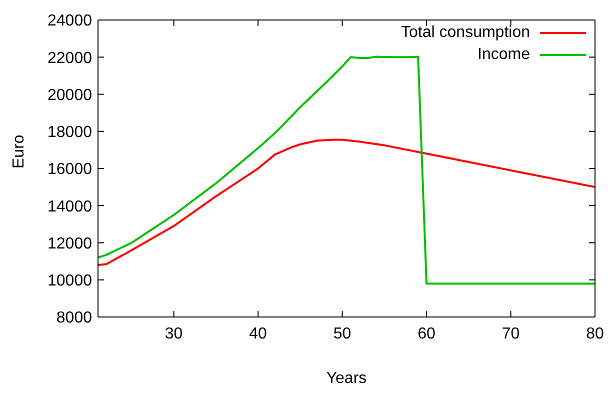 Image resolution: width=616 pixels, height=403 pixels. I want to click on x-tick-label: 50, so click(342, 333).